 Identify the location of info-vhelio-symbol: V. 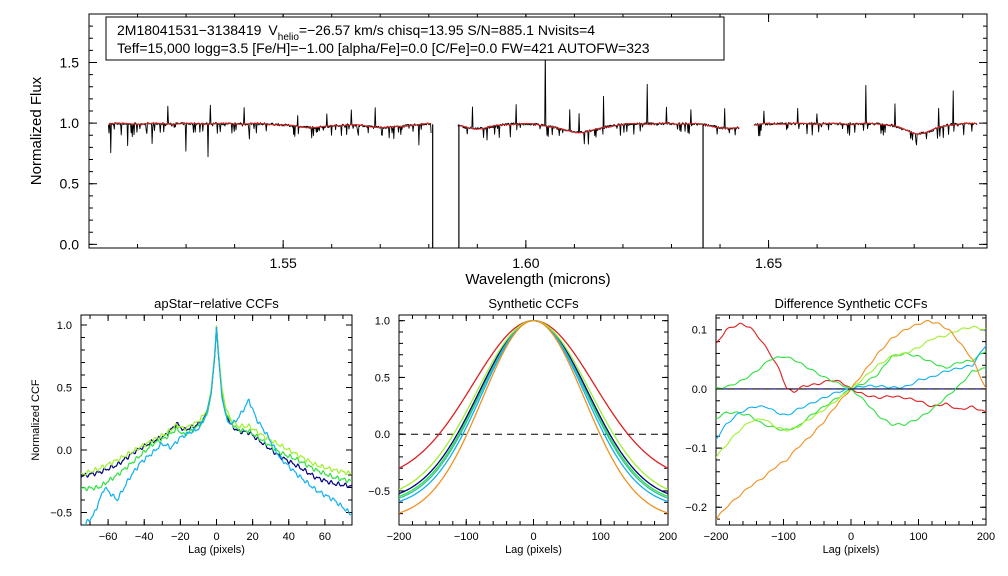
(273, 30).